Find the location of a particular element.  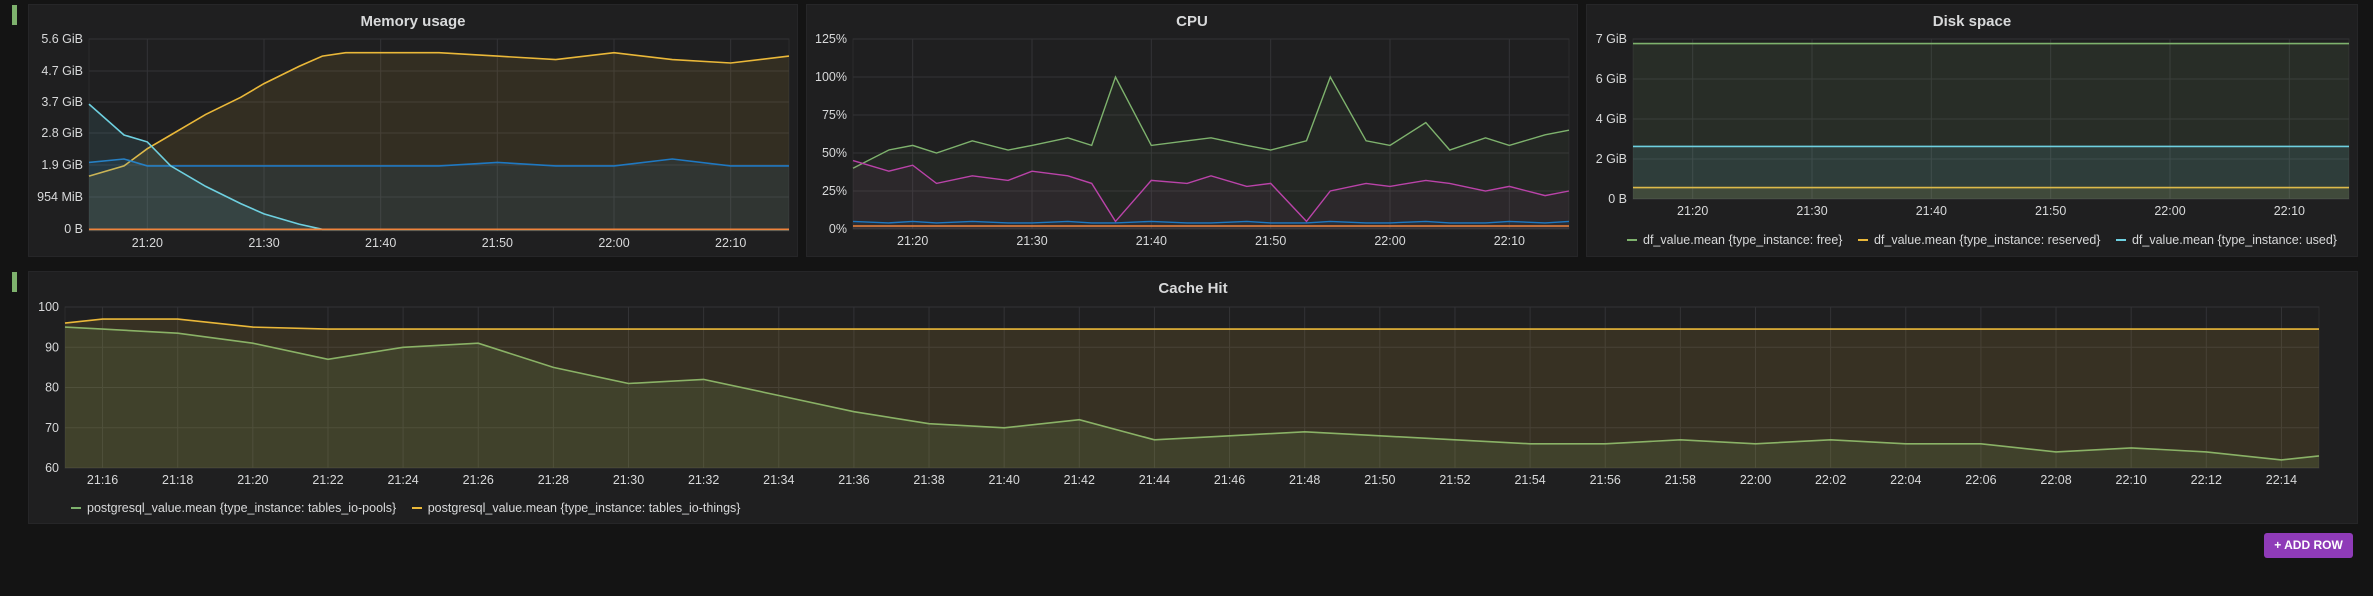

y-tick-label: 7 GiB is located at coordinates (1611, 39).